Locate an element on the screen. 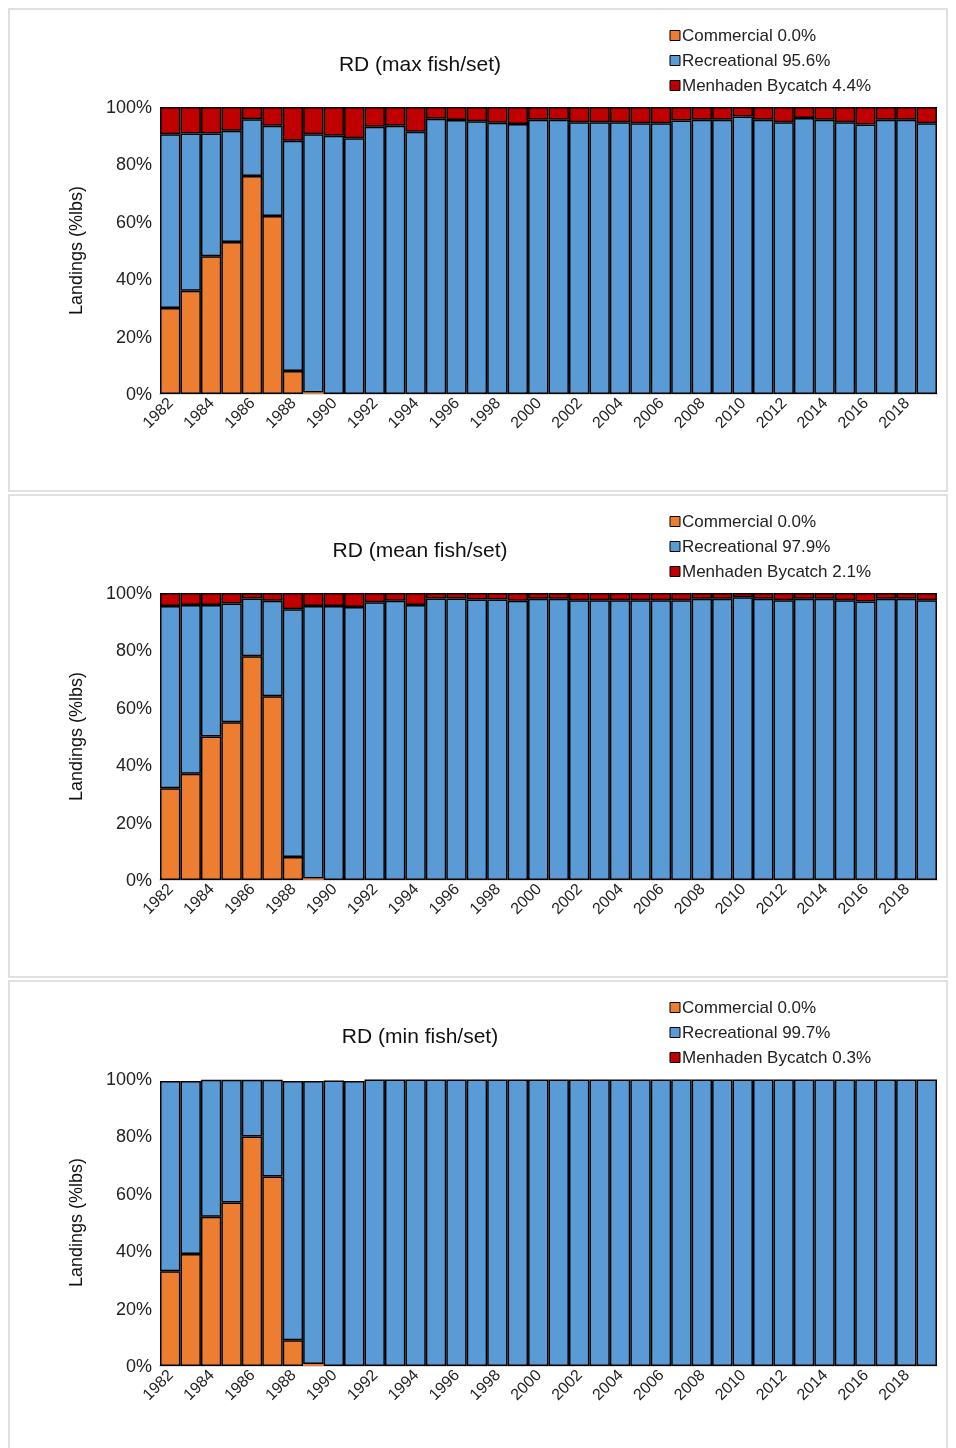  legend-label: Recreational 95.6% is located at coordinates (756, 60).